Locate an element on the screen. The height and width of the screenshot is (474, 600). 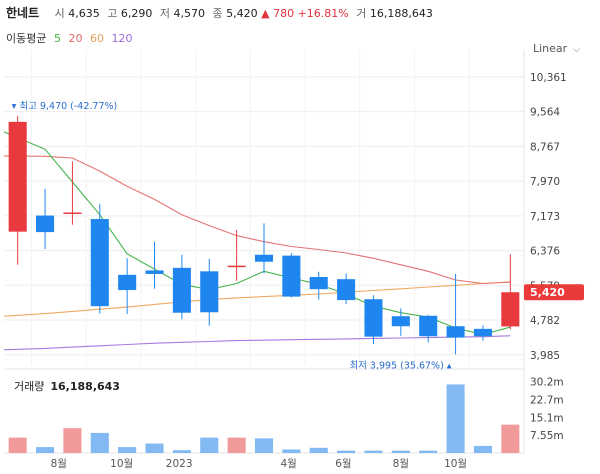
current-price-badge is located at coordinates (554, 292).